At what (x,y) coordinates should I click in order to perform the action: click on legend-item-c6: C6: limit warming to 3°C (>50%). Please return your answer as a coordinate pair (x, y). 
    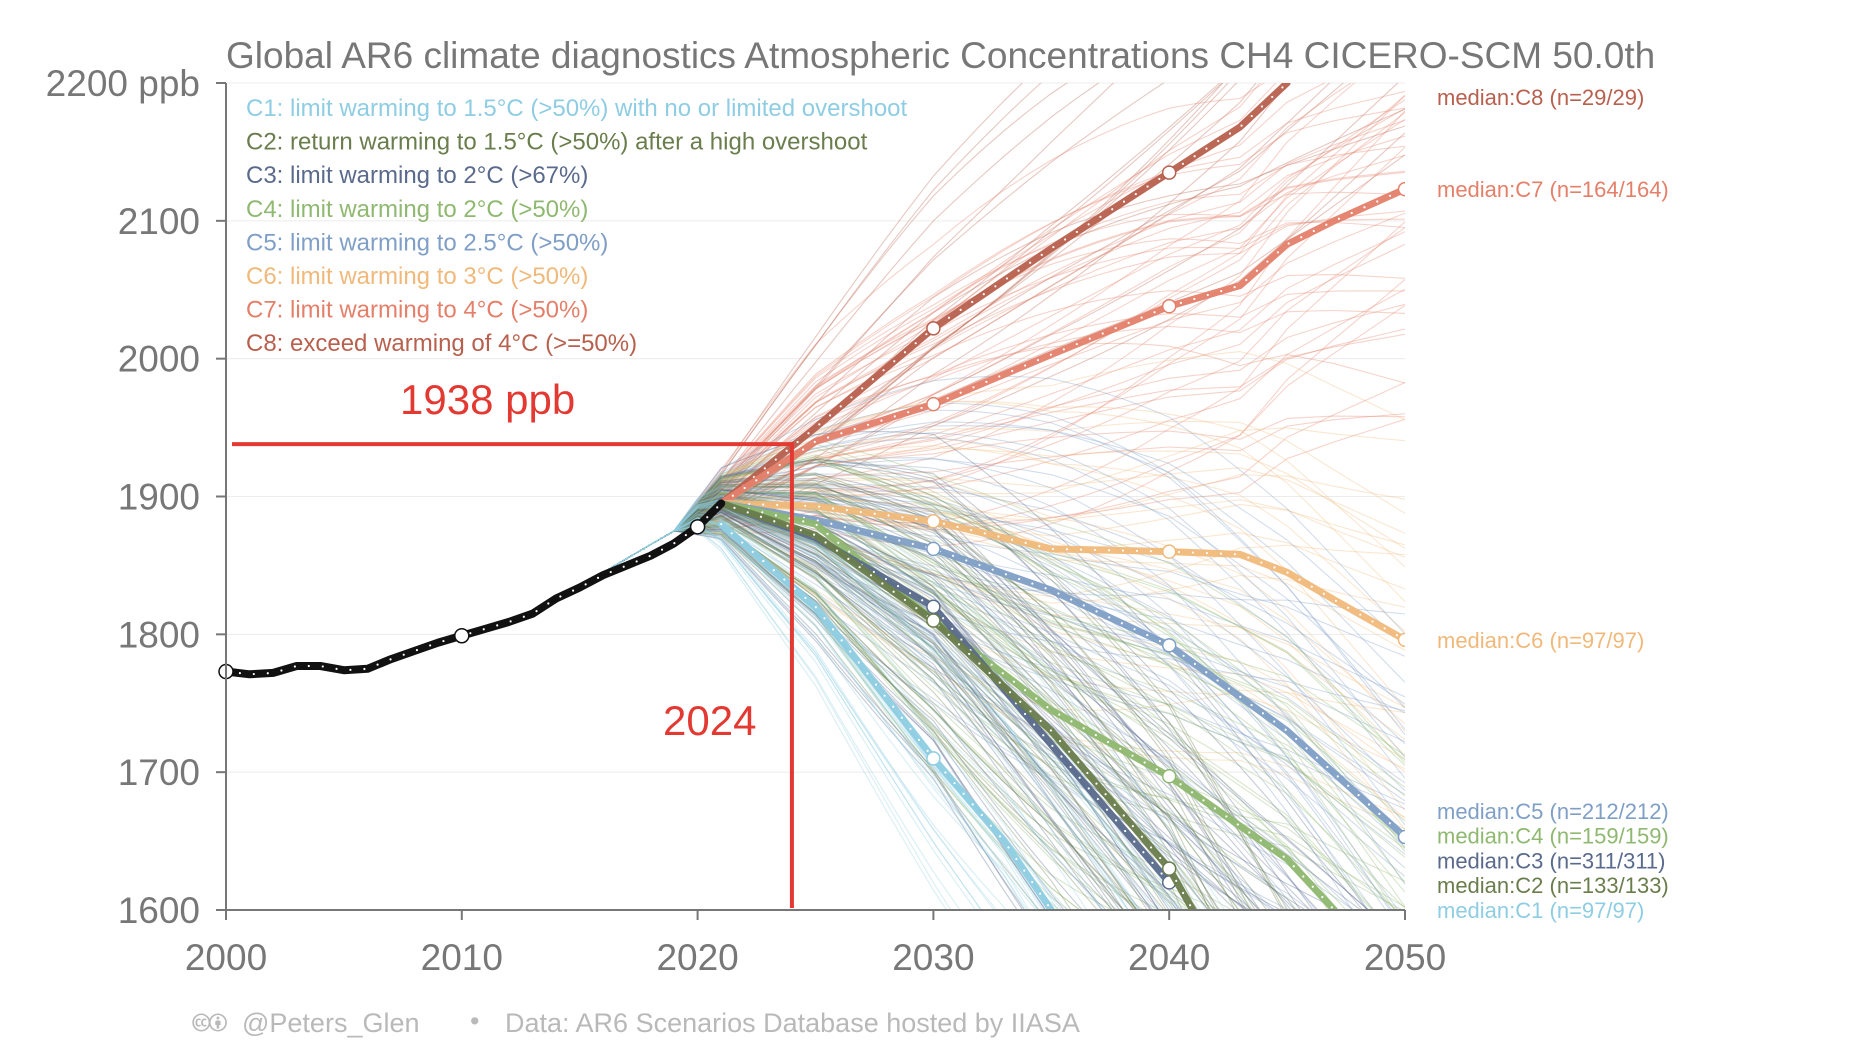
    Looking at the image, I should click on (417, 276).